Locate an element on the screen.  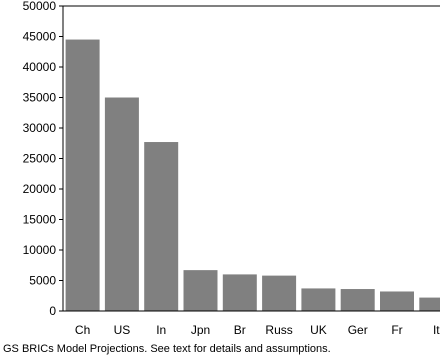
x-tick-label-fr: Fr is located at coordinates (396, 329).